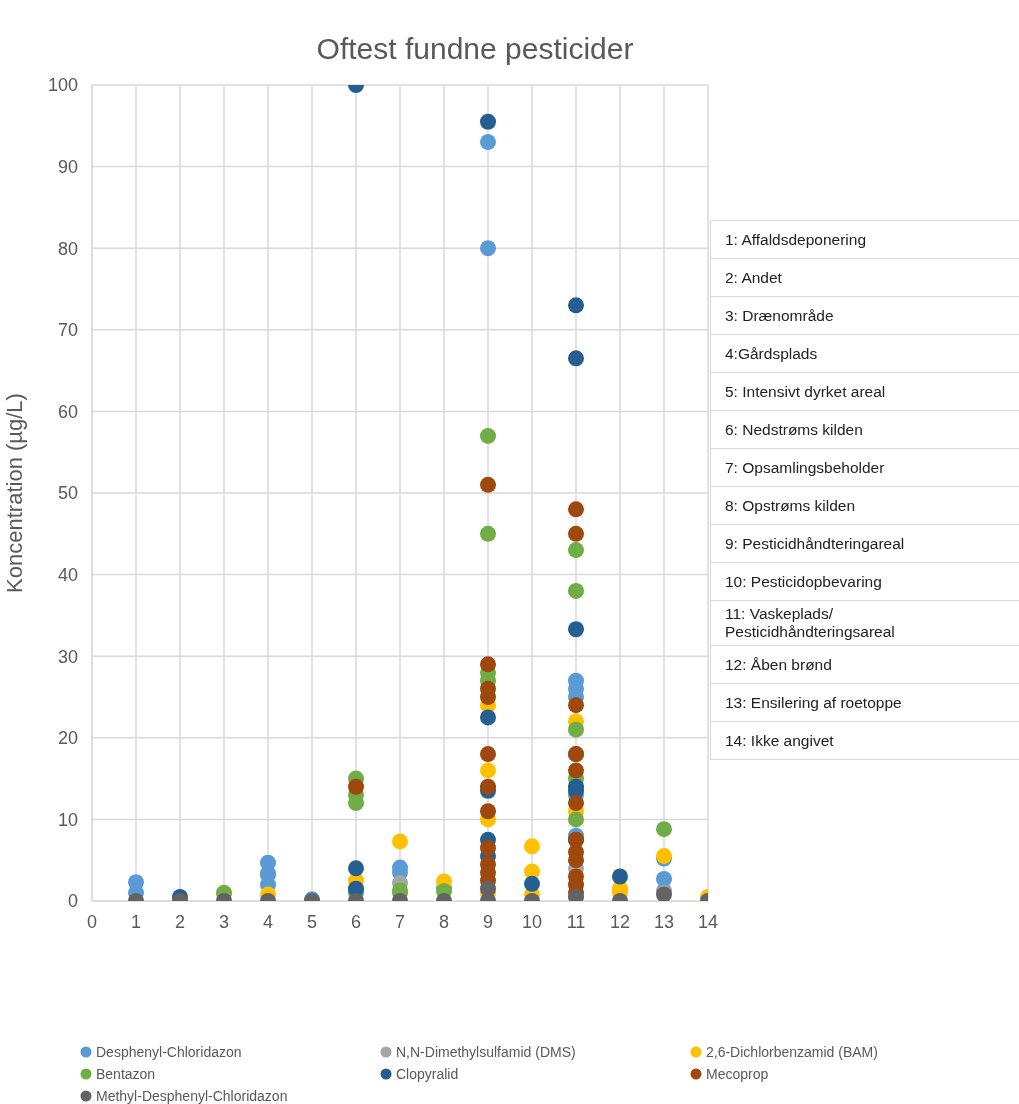 This screenshot has width=1019, height=1104. What do you see at coordinates (532, 921) in the screenshot?
I see `x-tick-label: 10` at bounding box center [532, 921].